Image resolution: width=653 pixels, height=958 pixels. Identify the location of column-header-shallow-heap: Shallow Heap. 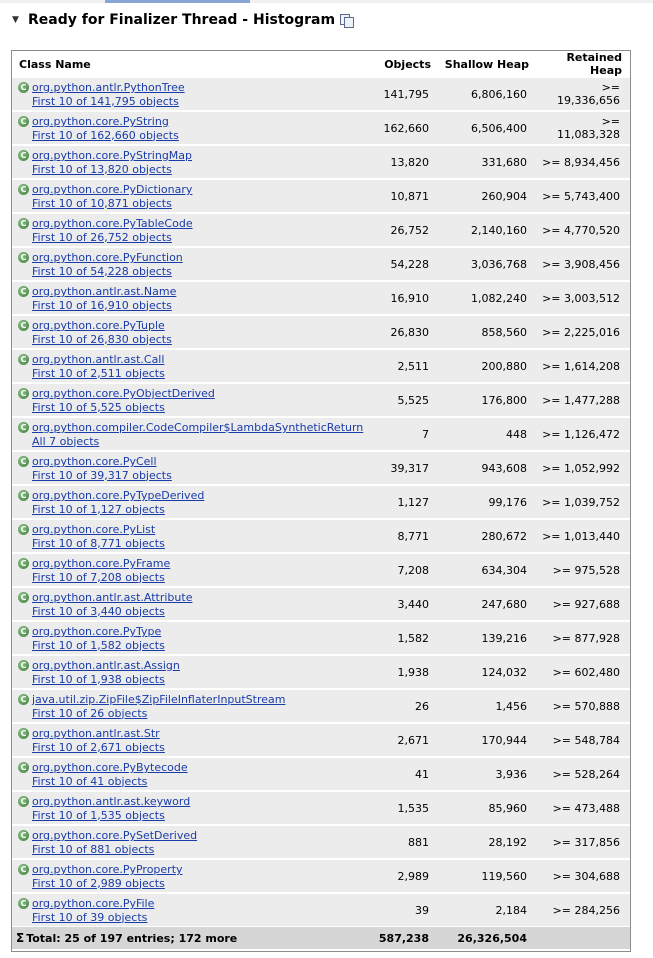
(488, 64).